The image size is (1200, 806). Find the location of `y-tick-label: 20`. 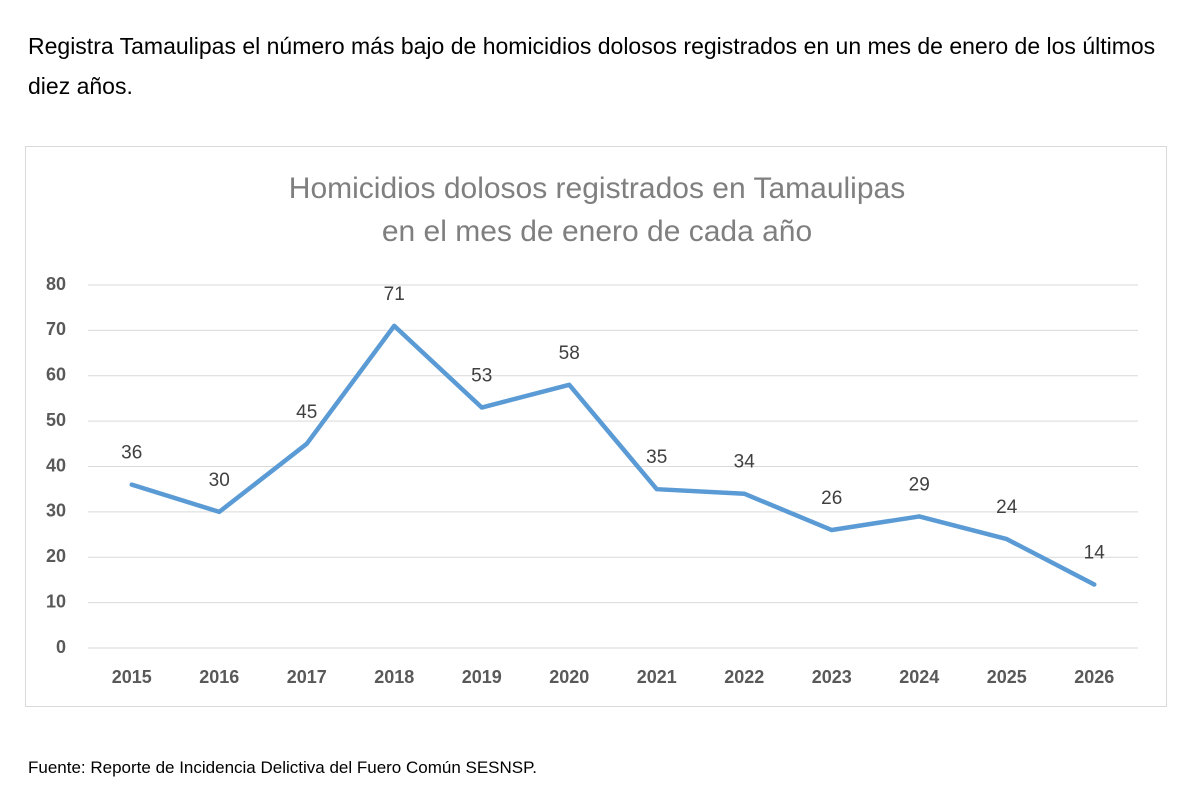

y-tick-label: 20 is located at coordinates (56, 556).